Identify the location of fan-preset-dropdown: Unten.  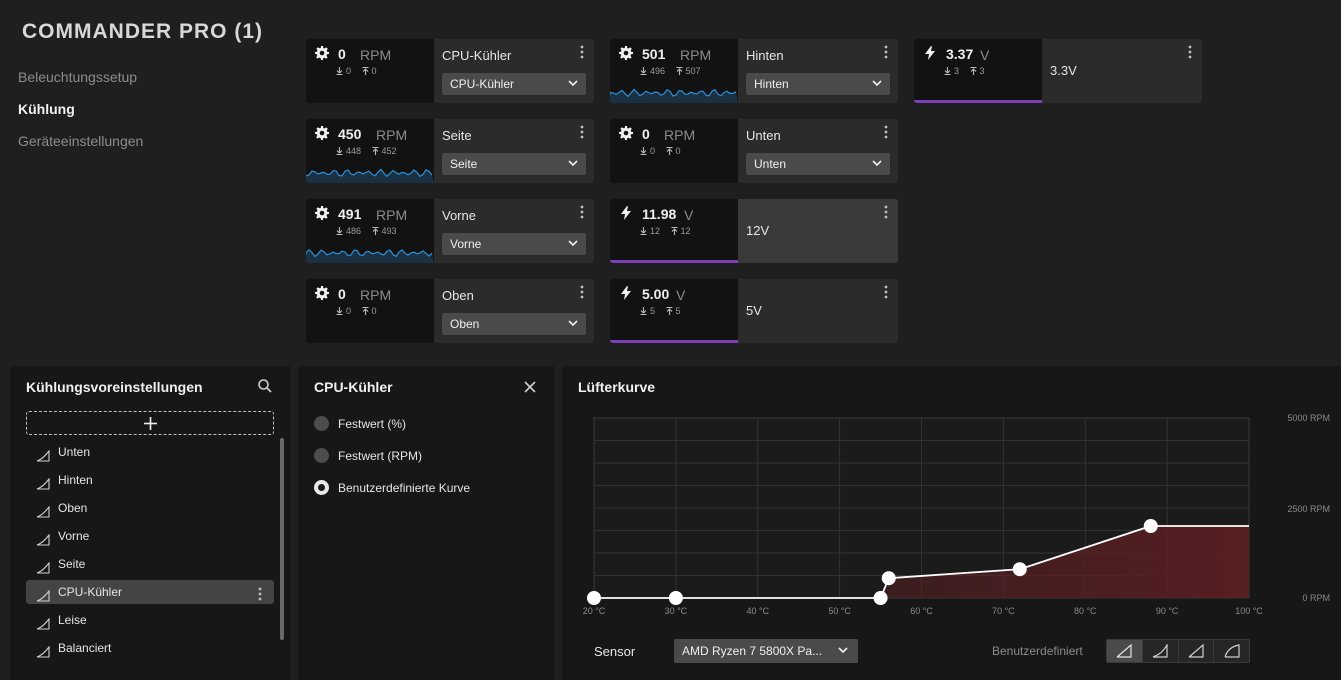
(818, 164).